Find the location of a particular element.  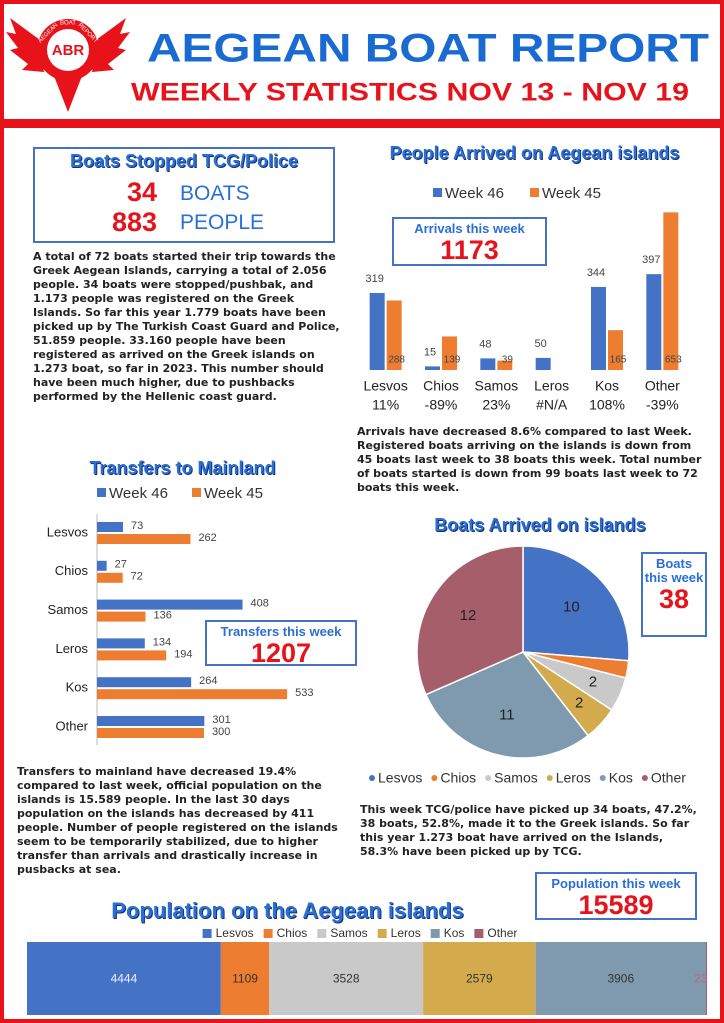

data-label: 73 is located at coordinates (137, 526).